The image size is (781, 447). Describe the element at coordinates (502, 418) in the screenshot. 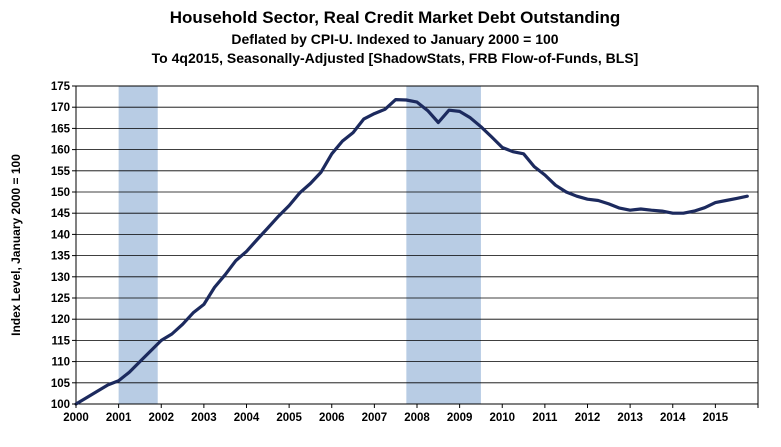

I see `x-tick-label: 2010` at that location.